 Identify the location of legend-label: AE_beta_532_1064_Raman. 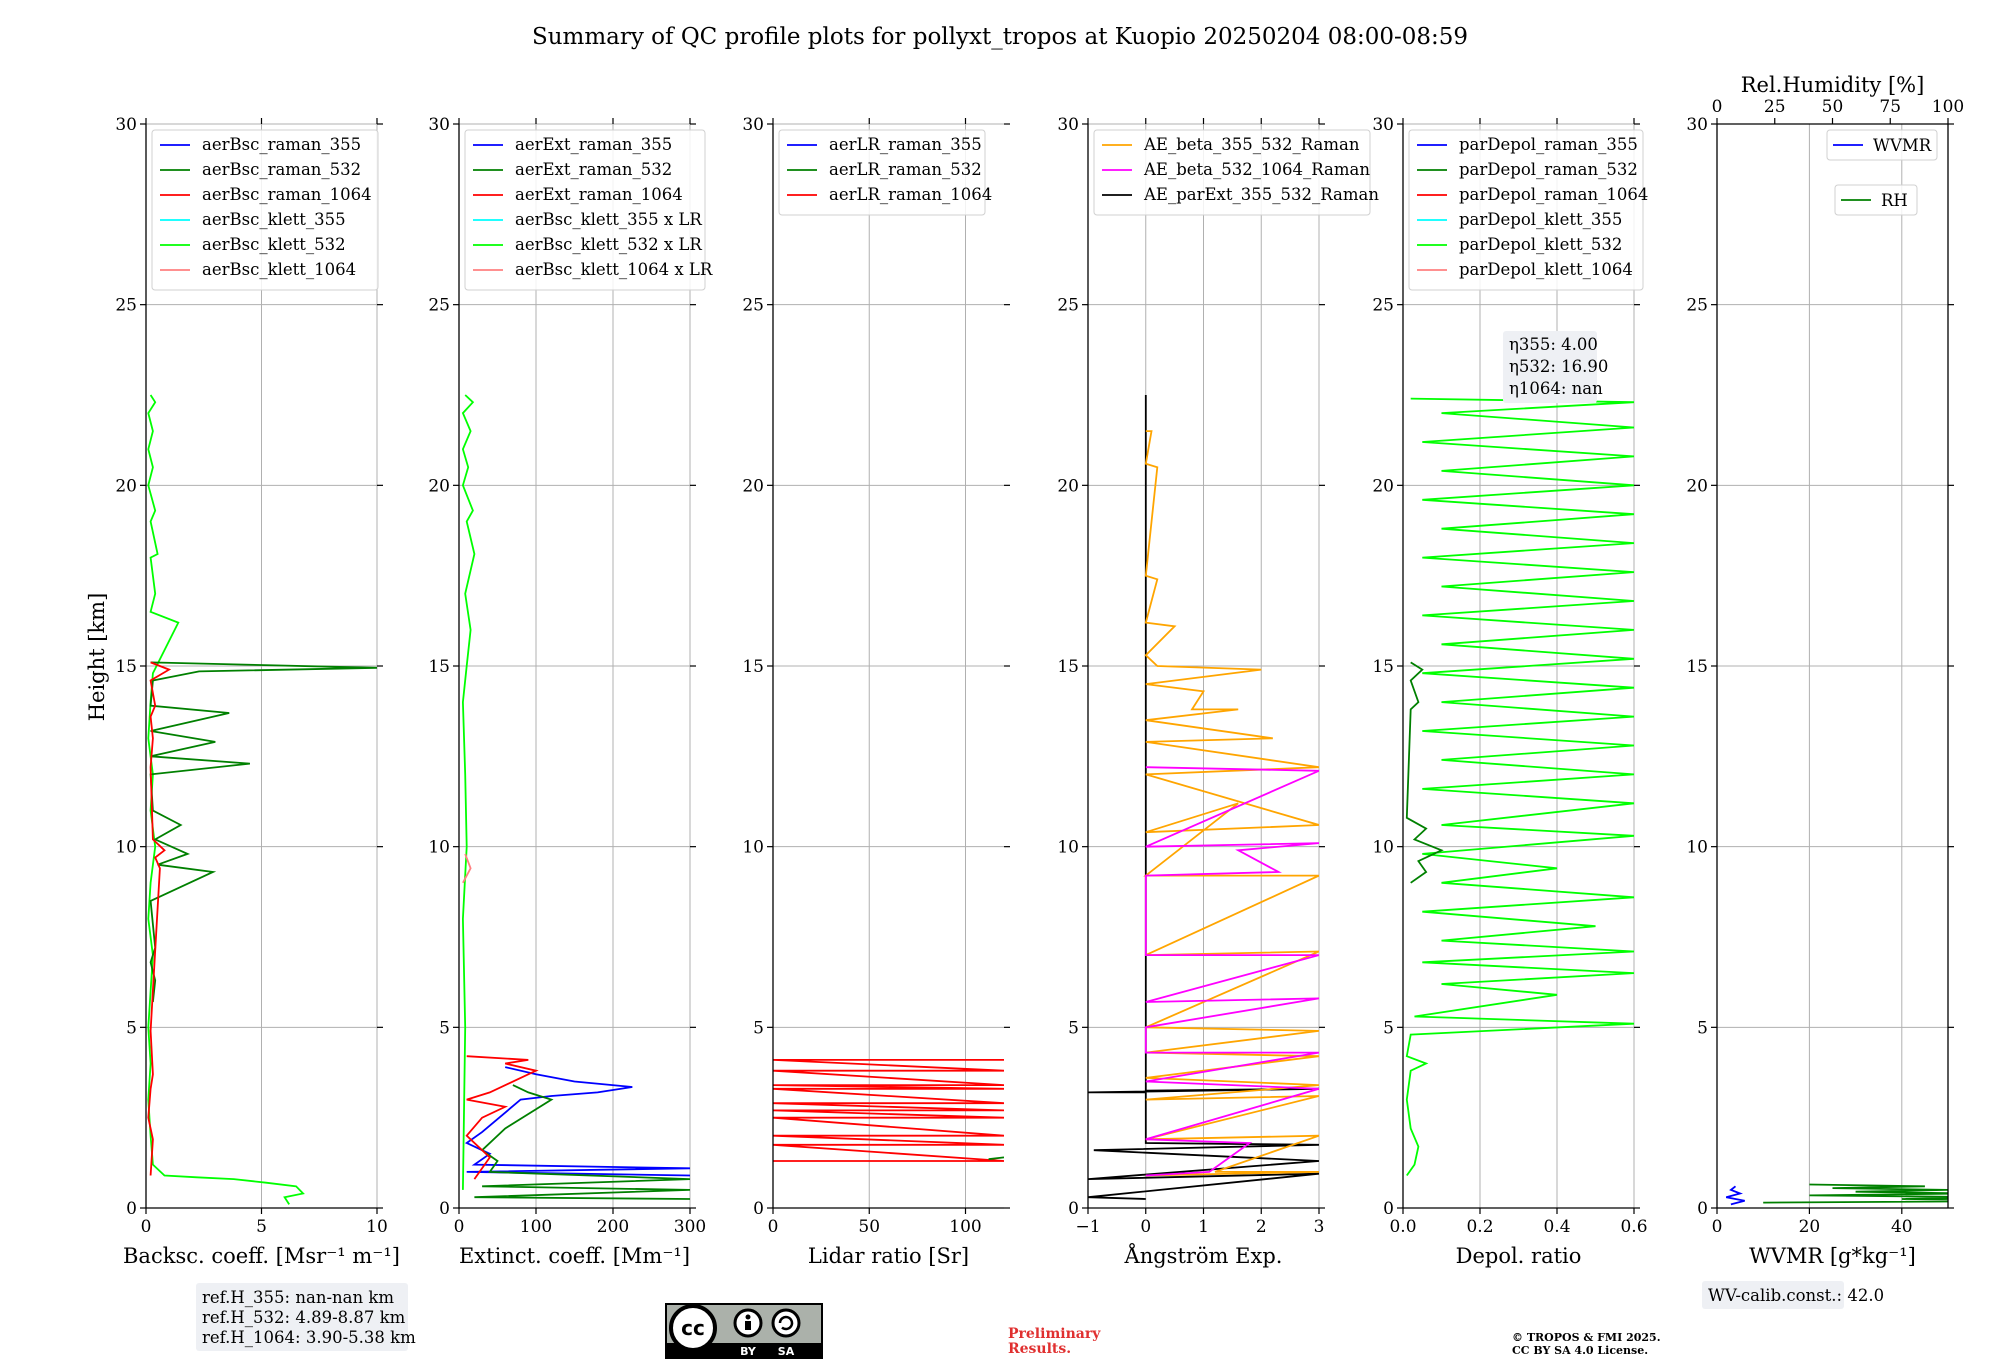
(1256, 169).